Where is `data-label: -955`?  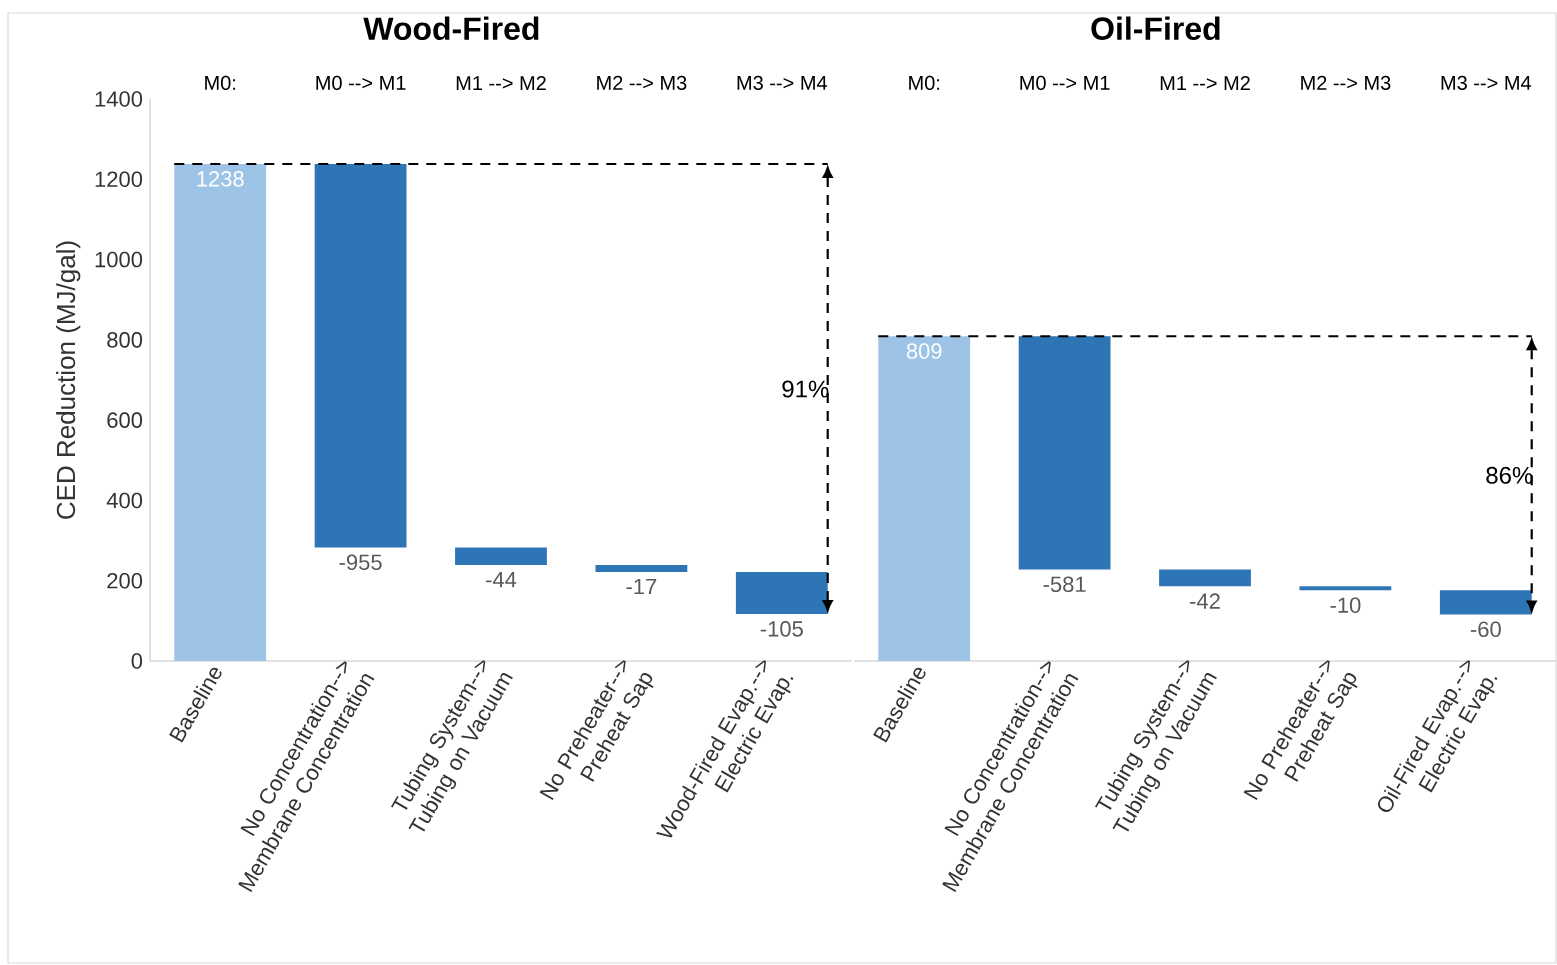
data-label: -955 is located at coordinates (360, 562).